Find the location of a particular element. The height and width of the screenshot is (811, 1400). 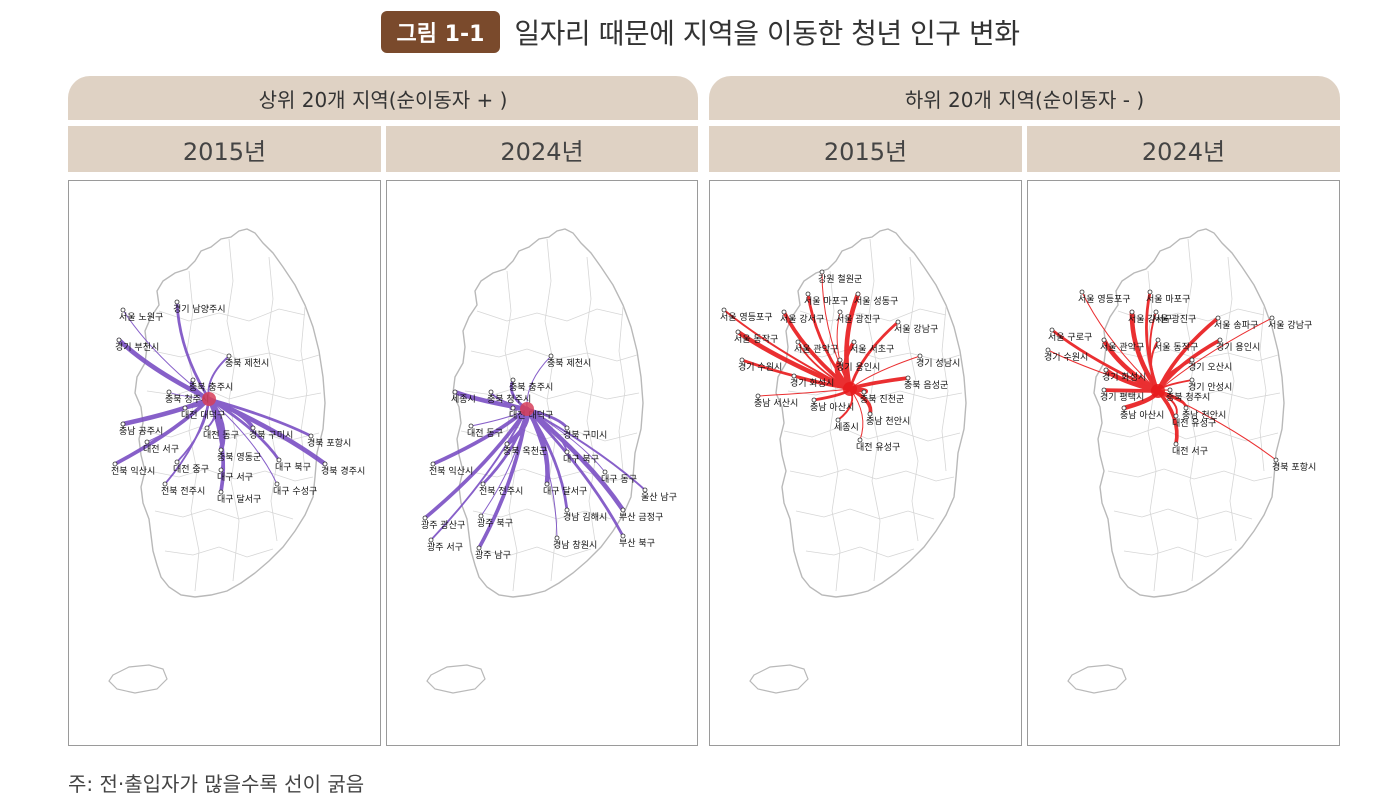

region-label: 서울 동작구 is located at coordinates (756, 339).